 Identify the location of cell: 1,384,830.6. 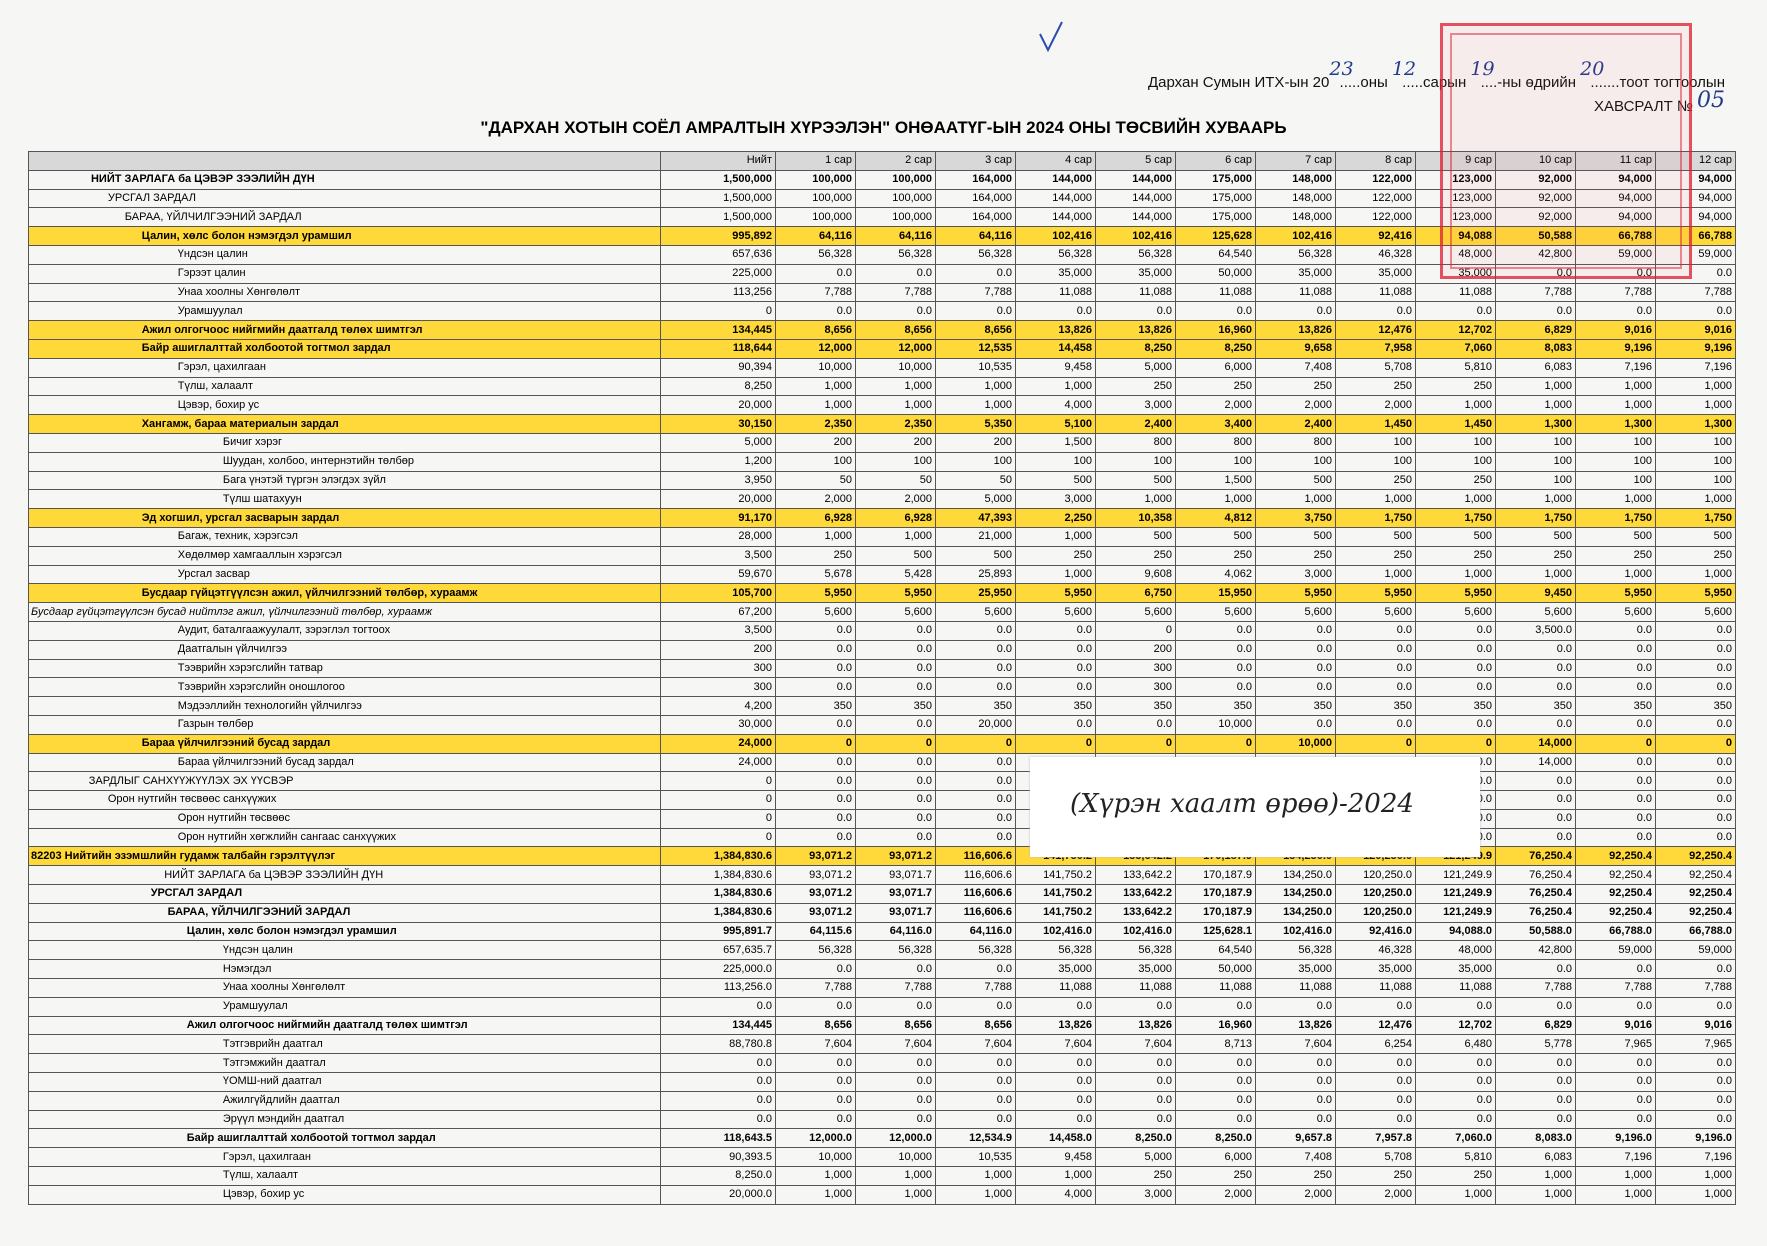
(718, 912).